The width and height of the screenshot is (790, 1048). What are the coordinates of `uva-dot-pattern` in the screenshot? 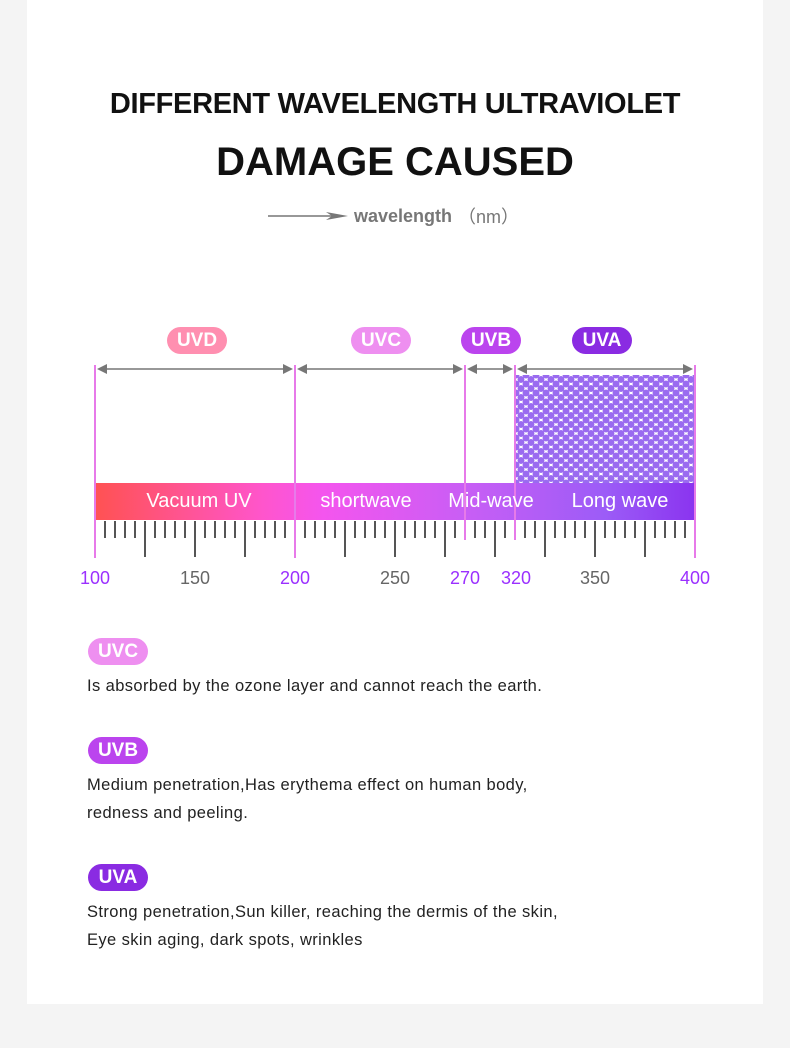 It's located at (605, 429).